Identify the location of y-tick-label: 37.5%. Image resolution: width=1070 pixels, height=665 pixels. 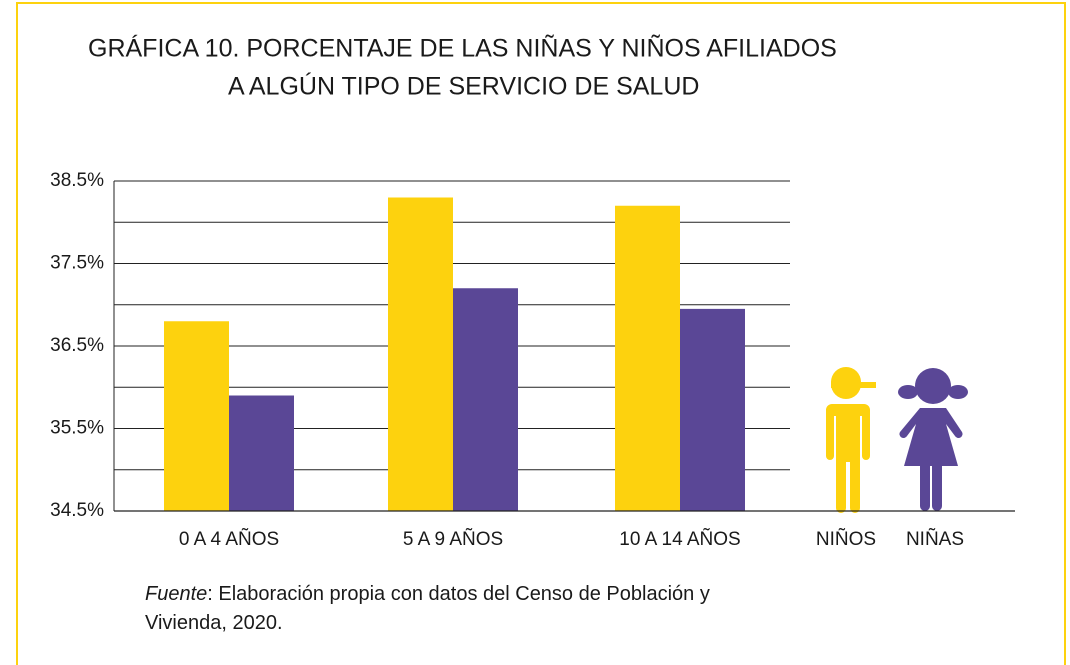
(77, 263).